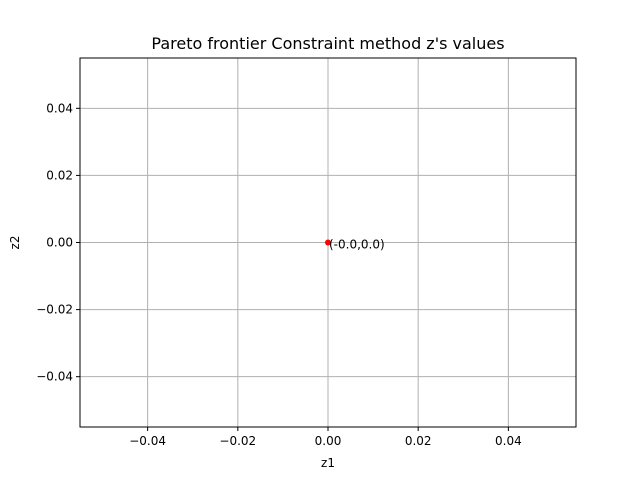  Describe the element at coordinates (59, 108) in the screenshot. I see `y-tick-label: 0.04` at that location.